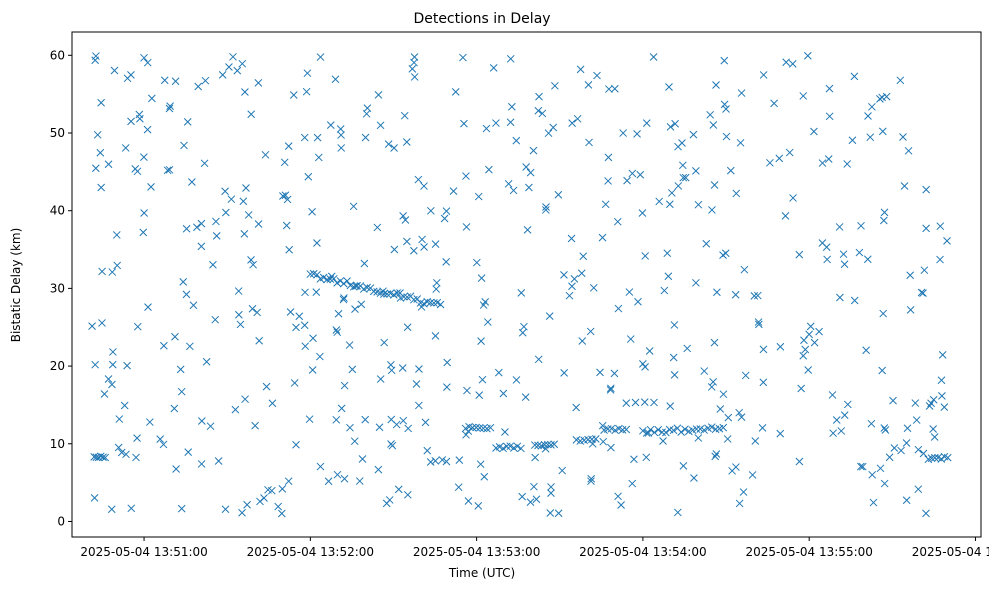 The width and height of the screenshot is (989, 590). What do you see at coordinates (57, 133) in the screenshot?
I see `y-tick-label: 50` at bounding box center [57, 133].